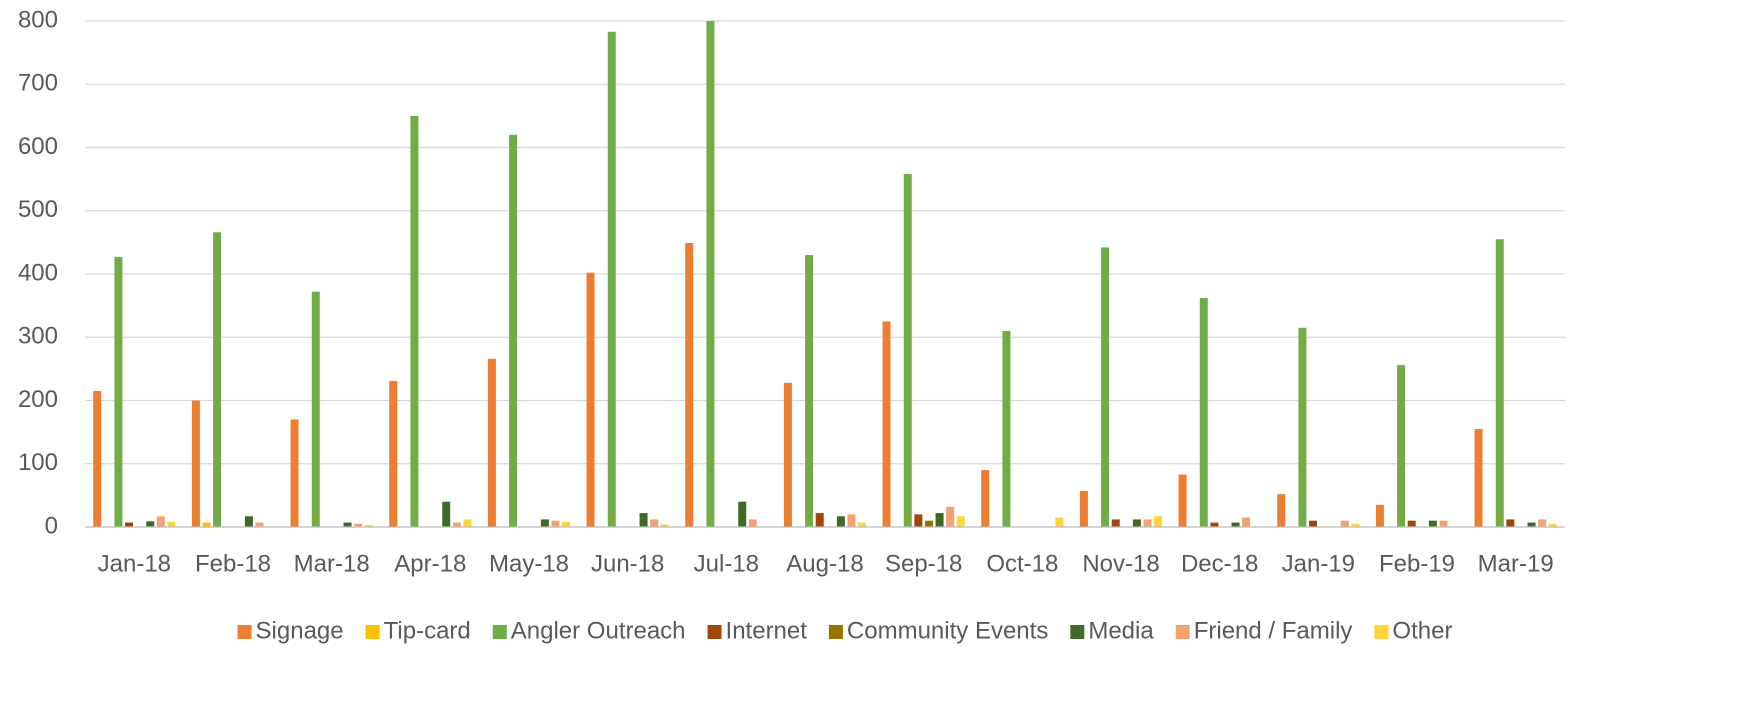  Describe the element at coordinates (427, 630) in the screenshot. I see `legend-label: Tip-card` at that location.